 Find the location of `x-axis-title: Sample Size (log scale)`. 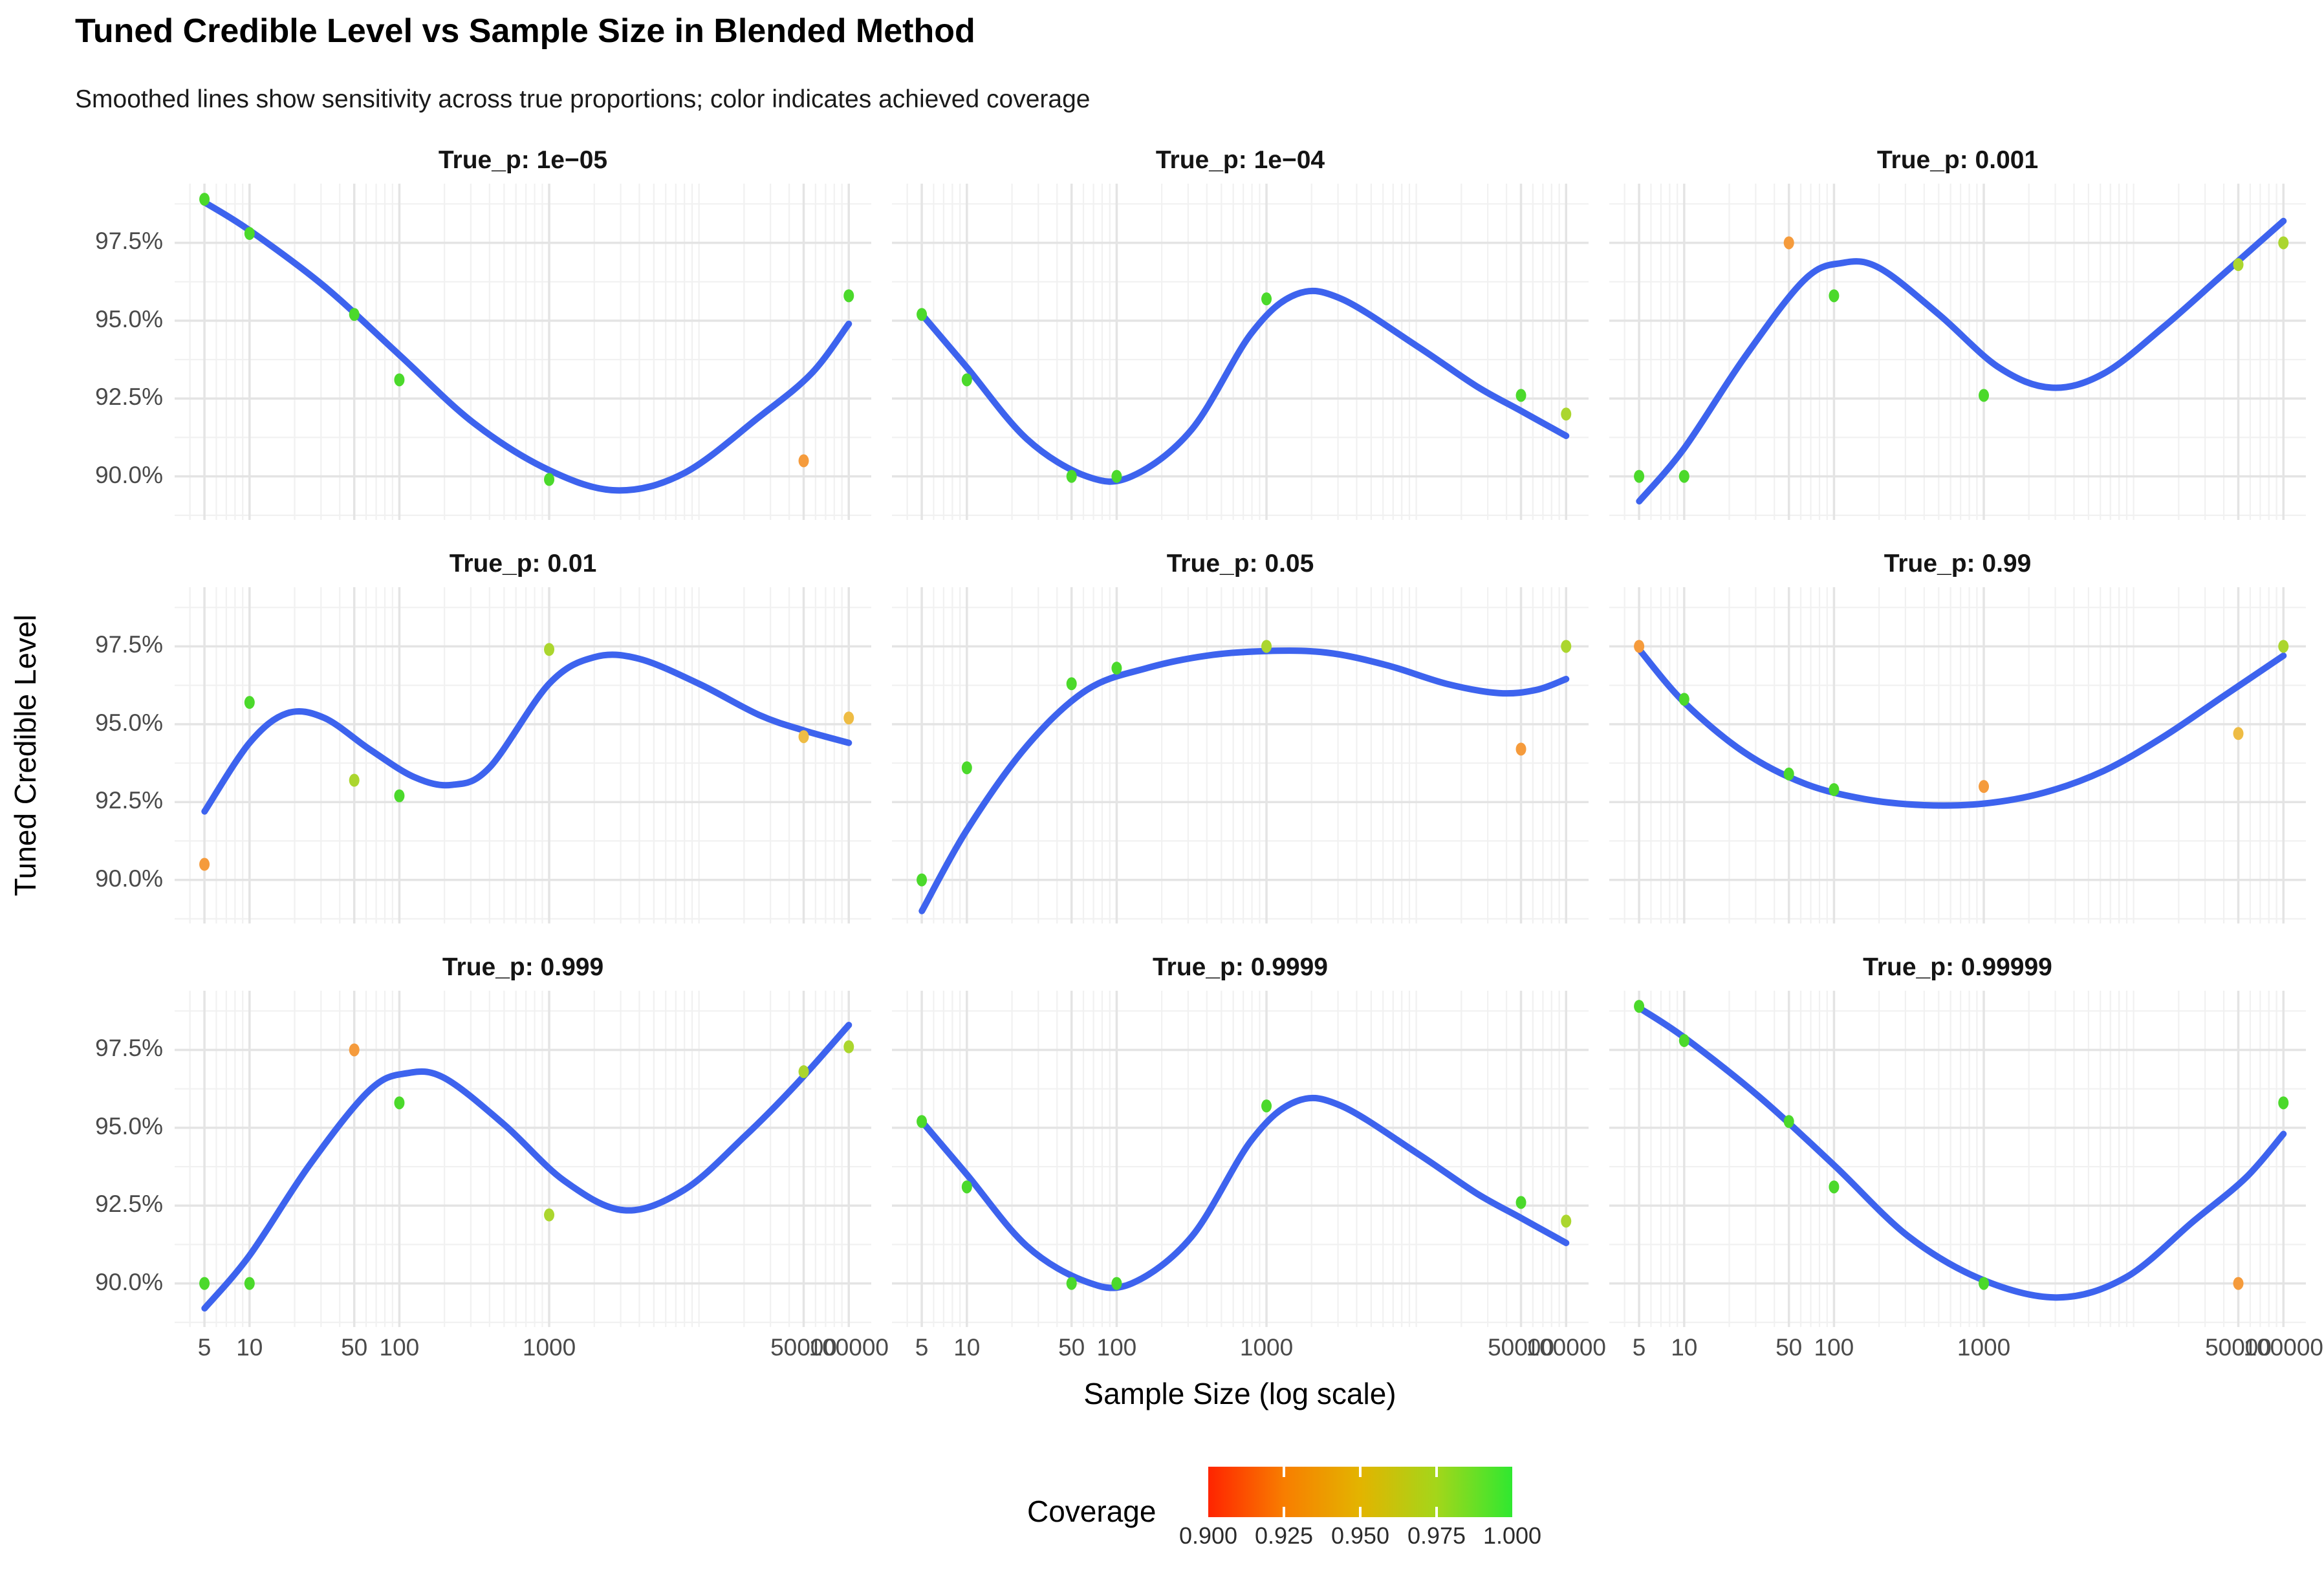

x-axis-title: Sample Size (log scale) is located at coordinates (1239, 1393).